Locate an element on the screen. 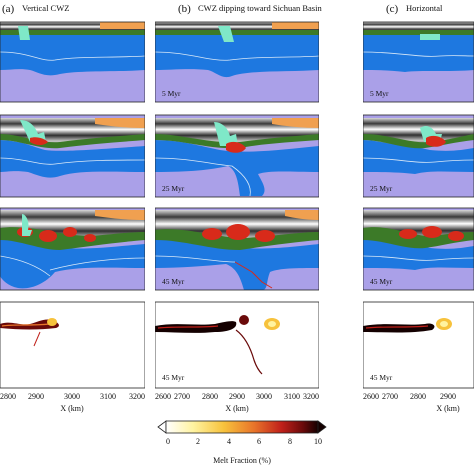 This screenshot has height=474, width=474. time-label-b1: 5 Myr is located at coordinates (171, 93).